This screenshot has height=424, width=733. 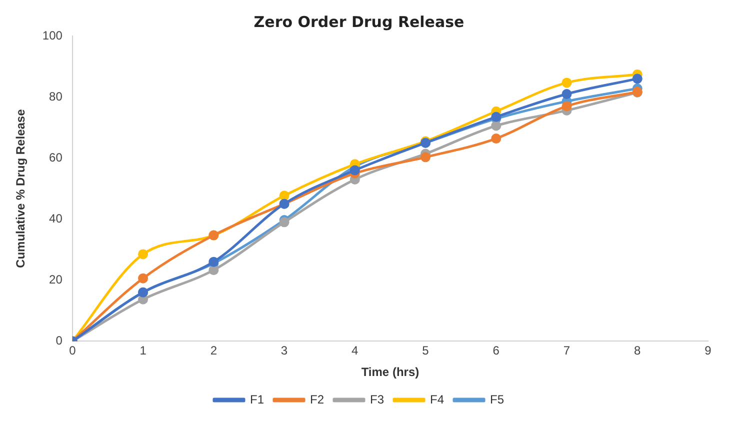 What do you see at coordinates (496, 351) in the screenshot?
I see `x-tick-label: 6` at bounding box center [496, 351].